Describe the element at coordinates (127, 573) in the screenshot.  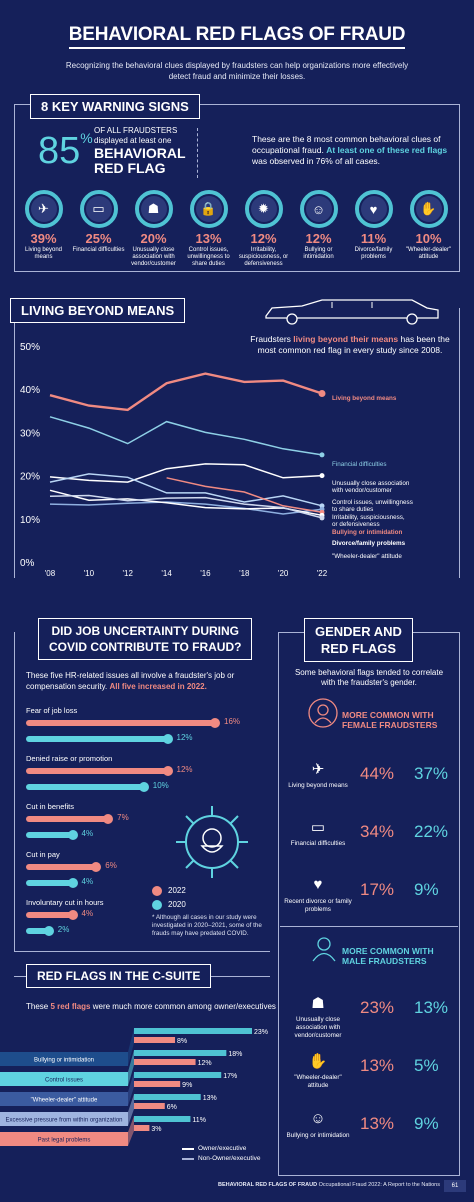
I see `x-tick-label: '12` at that location.